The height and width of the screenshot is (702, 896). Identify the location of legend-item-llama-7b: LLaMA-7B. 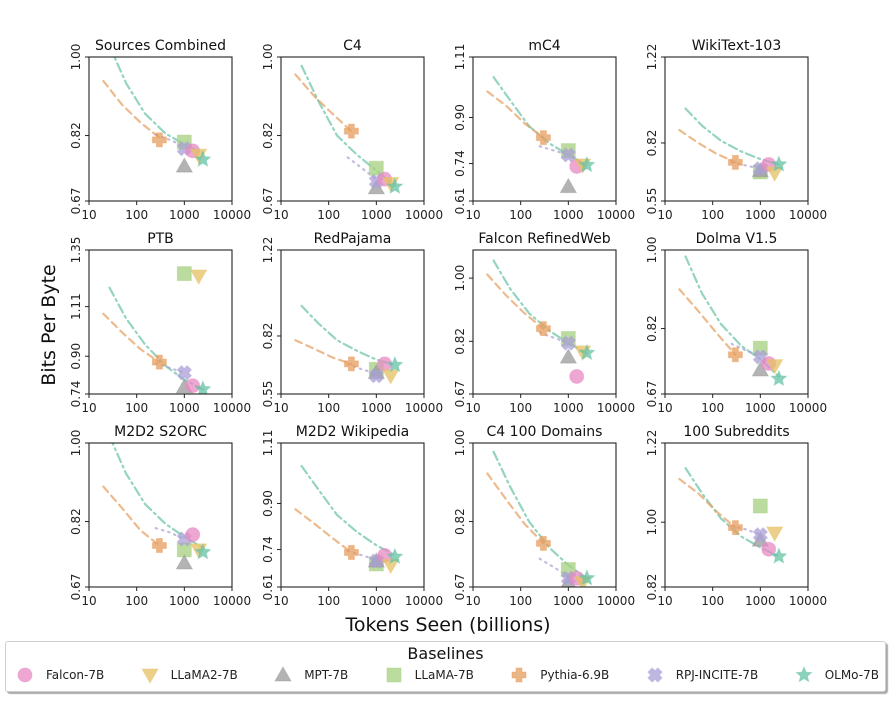
(429, 675).